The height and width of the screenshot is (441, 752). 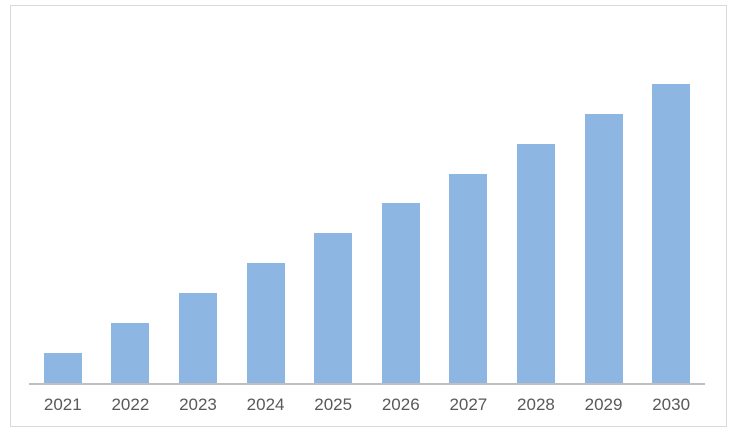 I want to click on bar-2026, so click(x=400, y=293).